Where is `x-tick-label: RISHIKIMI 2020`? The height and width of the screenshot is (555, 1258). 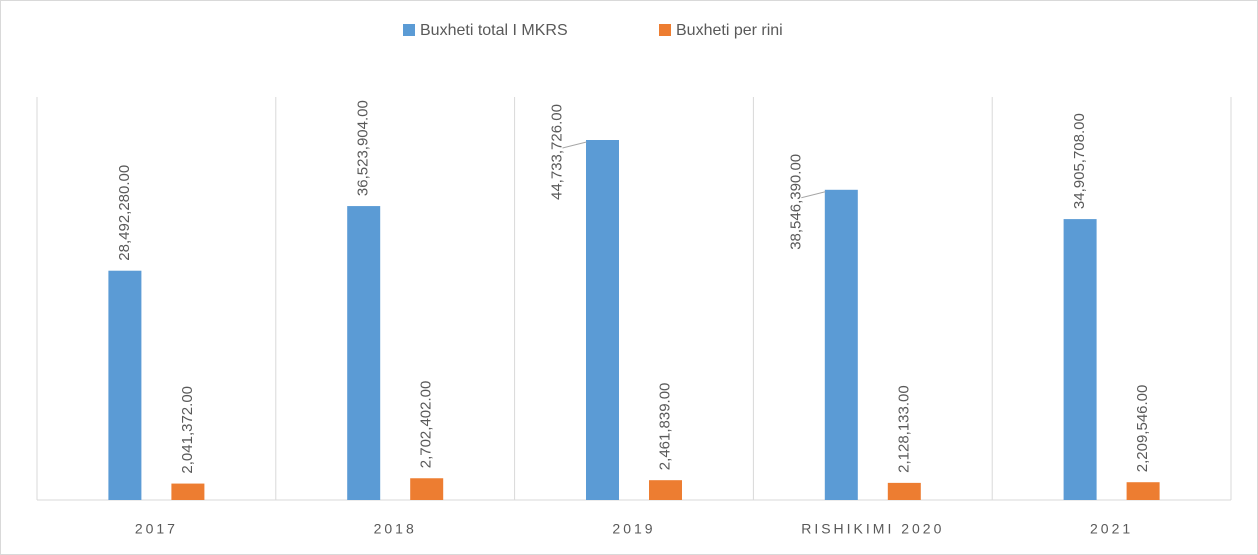 x-tick-label: RISHIKIMI 2020 is located at coordinates (872, 529).